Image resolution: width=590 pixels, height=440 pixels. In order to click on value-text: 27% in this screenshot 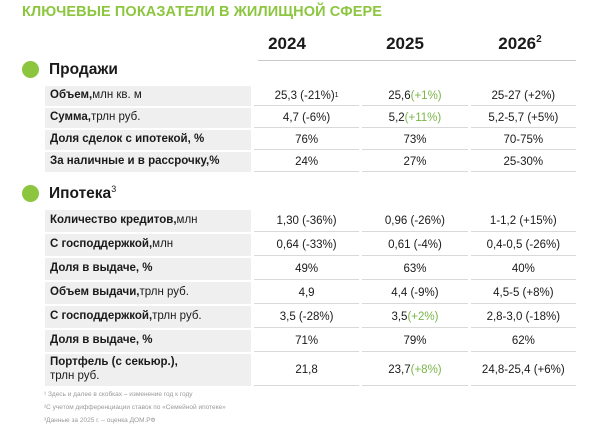, I will do `click(415, 161)`.